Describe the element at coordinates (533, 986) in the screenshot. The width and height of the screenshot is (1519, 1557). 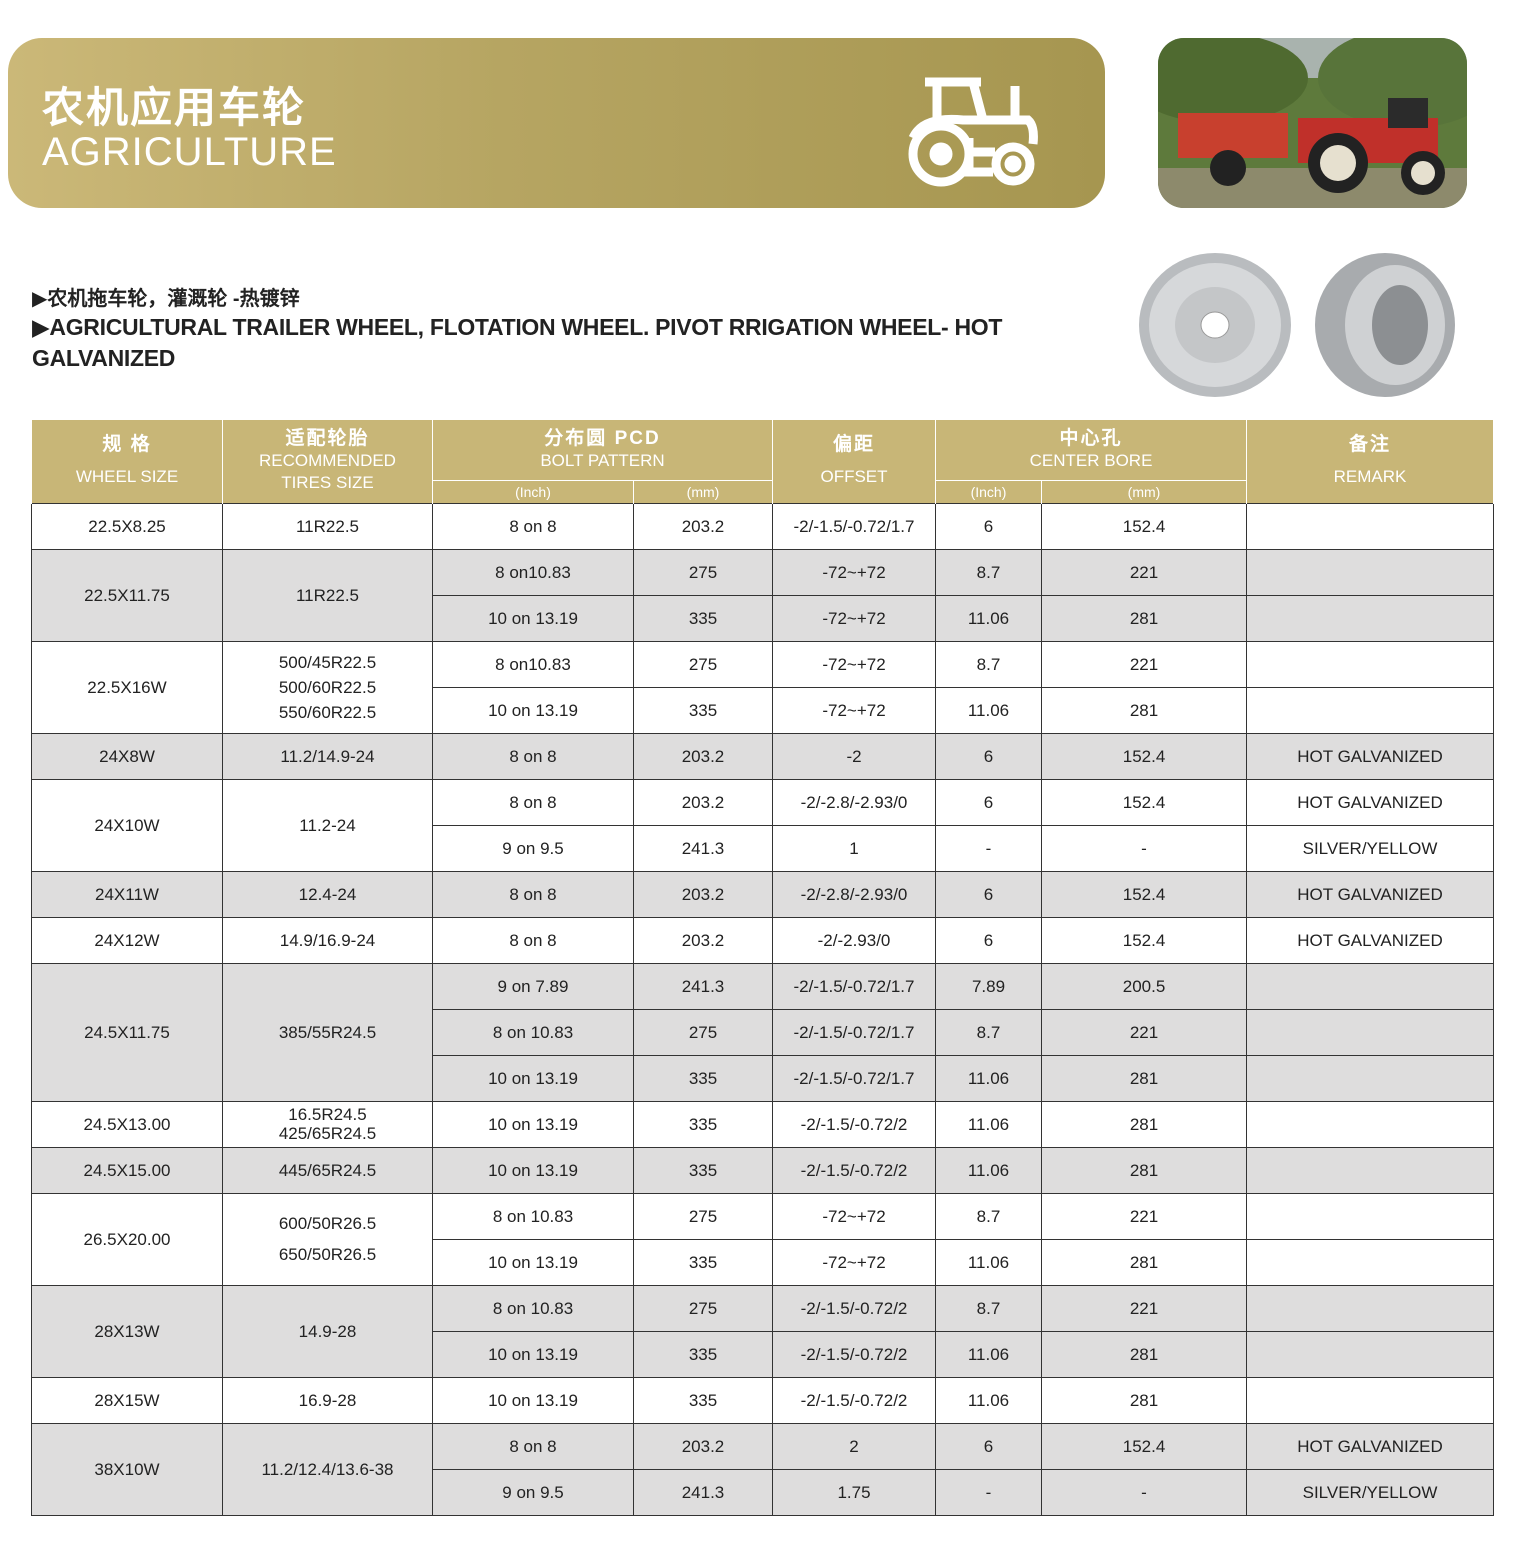
I see `cell-pcd-inch: 9 on 7.89` at that location.